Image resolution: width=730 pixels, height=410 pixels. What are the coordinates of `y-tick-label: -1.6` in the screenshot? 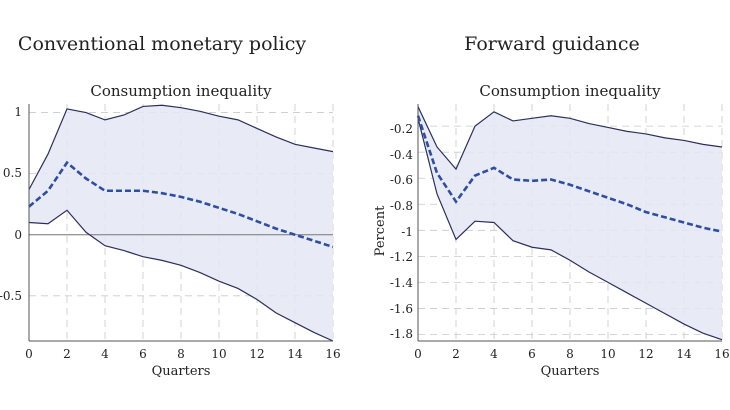 It's located at (401, 309).